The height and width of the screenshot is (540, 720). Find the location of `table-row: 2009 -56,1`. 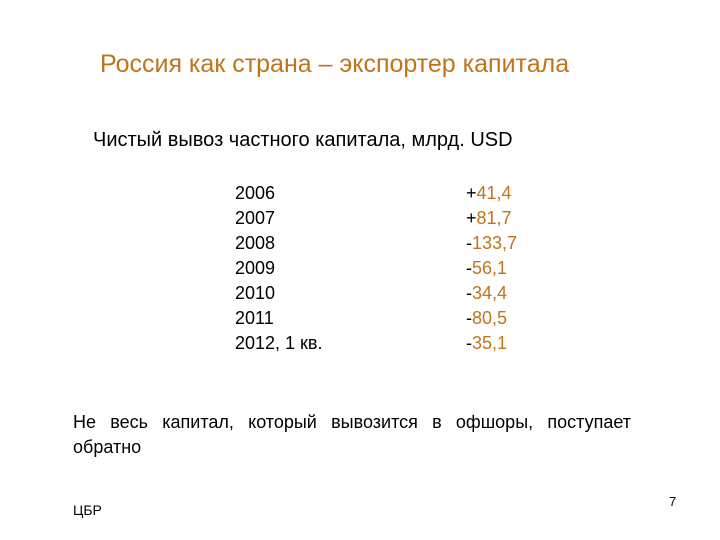

table-row: 2009 -56,1 is located at coordinates (376, 268).